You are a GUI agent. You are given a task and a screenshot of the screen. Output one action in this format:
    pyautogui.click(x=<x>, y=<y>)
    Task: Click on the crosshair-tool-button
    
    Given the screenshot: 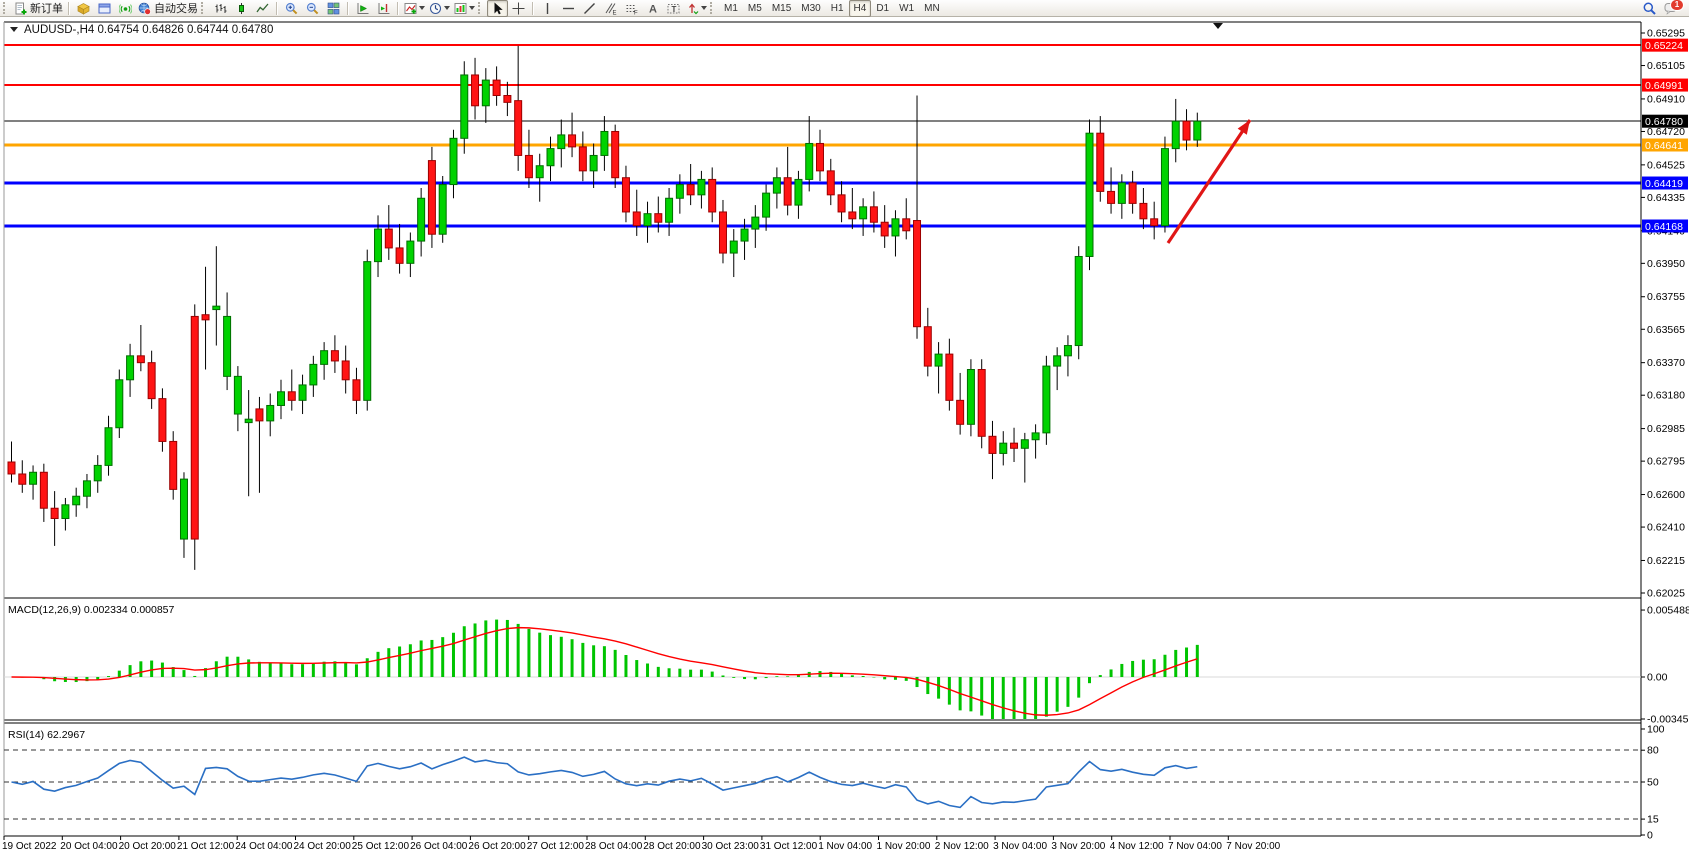 What is the action you would take?
    pyautogui.click(x=518, y=8)
    